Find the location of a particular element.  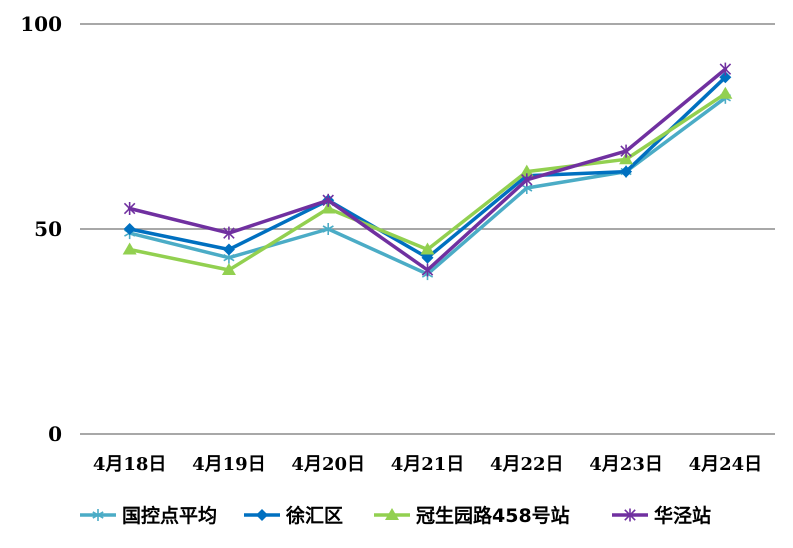

x-tick-label-4: 4月21日 is located at coordinates (428, 464).